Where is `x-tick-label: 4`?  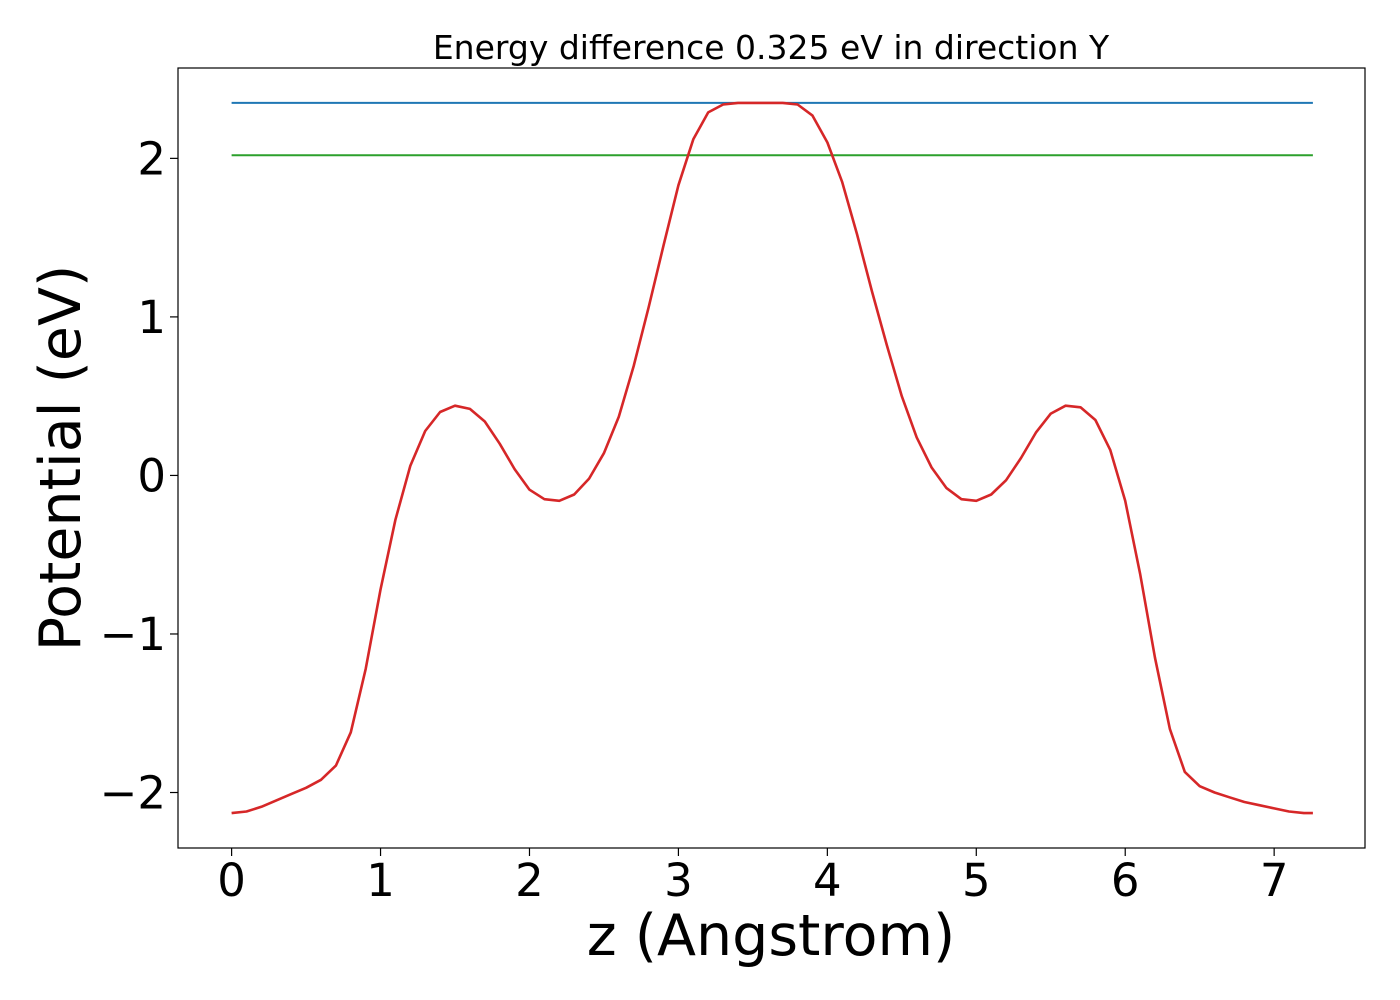
x-tick-label: 4 is located at coordinates (827, 880).